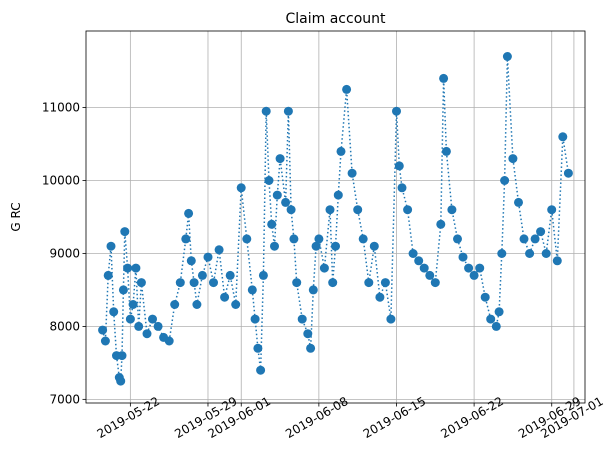 The height and width of the screenshot is (473, 615). Describe the element at coordinates (316, 417) in the screenshot. I see `x-tick-label: 2019-06-08` at that location.